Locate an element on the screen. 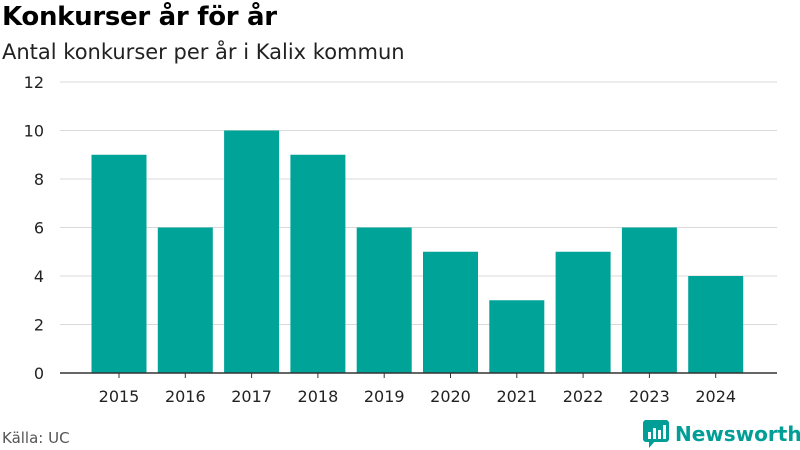  x-tick-label: 2021 is located at coordinates (516, 396).